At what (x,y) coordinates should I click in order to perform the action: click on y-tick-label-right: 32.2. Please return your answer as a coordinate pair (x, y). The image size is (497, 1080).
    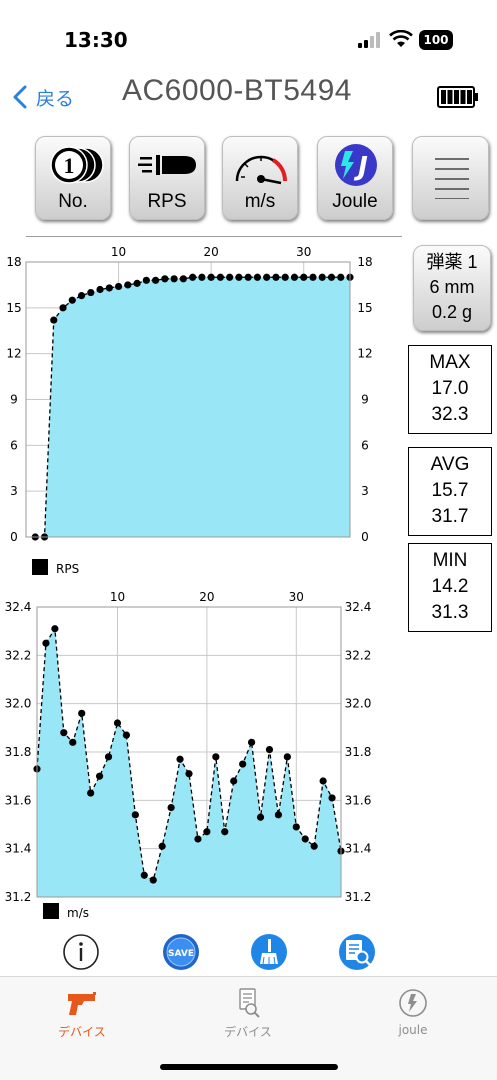
    Looking at the image, I should click on (358, 655).